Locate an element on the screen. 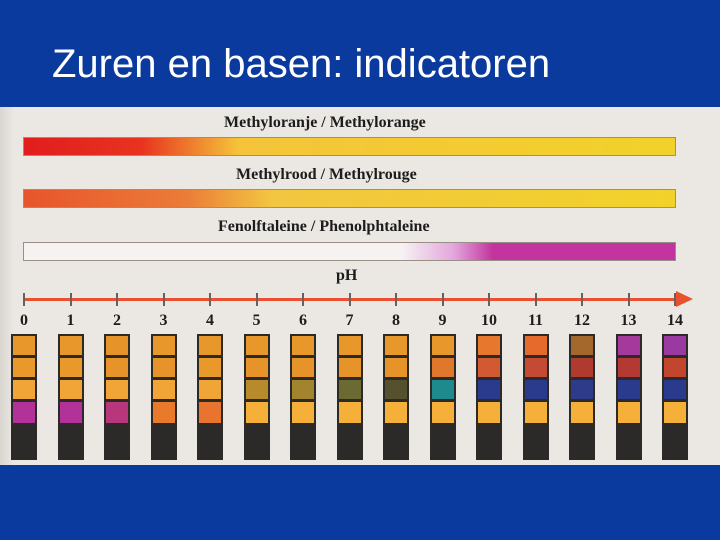 The height and width of the screenshot is (540, 720). panel-edge-shadow is located at coordinates (7, 286).